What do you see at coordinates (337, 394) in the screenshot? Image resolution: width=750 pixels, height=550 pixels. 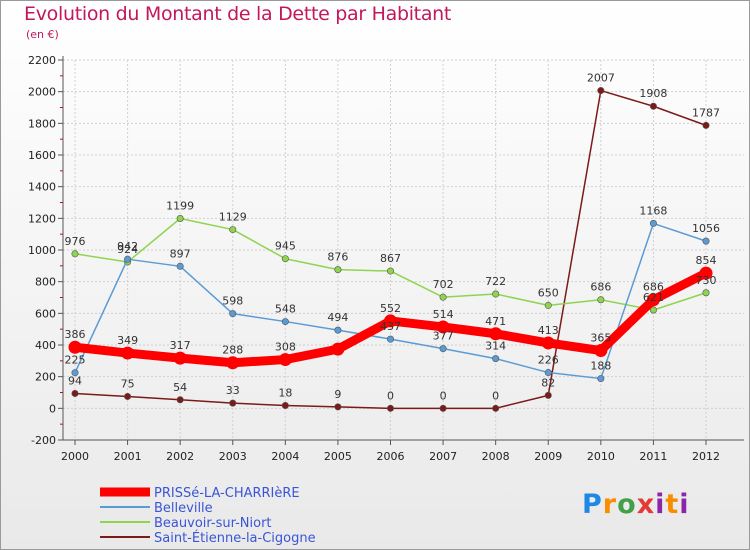 I see `data-label: 9` at bounding box center [337, 394].